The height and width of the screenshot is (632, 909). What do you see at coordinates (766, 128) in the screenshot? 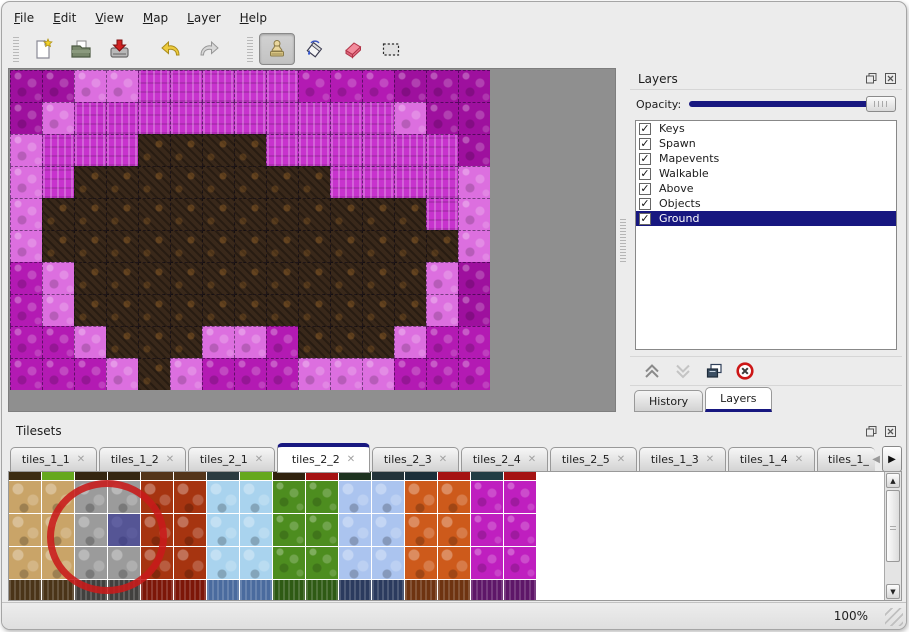
I see `layer-row-keys: ✓ Keys` at bounding box center [766, 128].